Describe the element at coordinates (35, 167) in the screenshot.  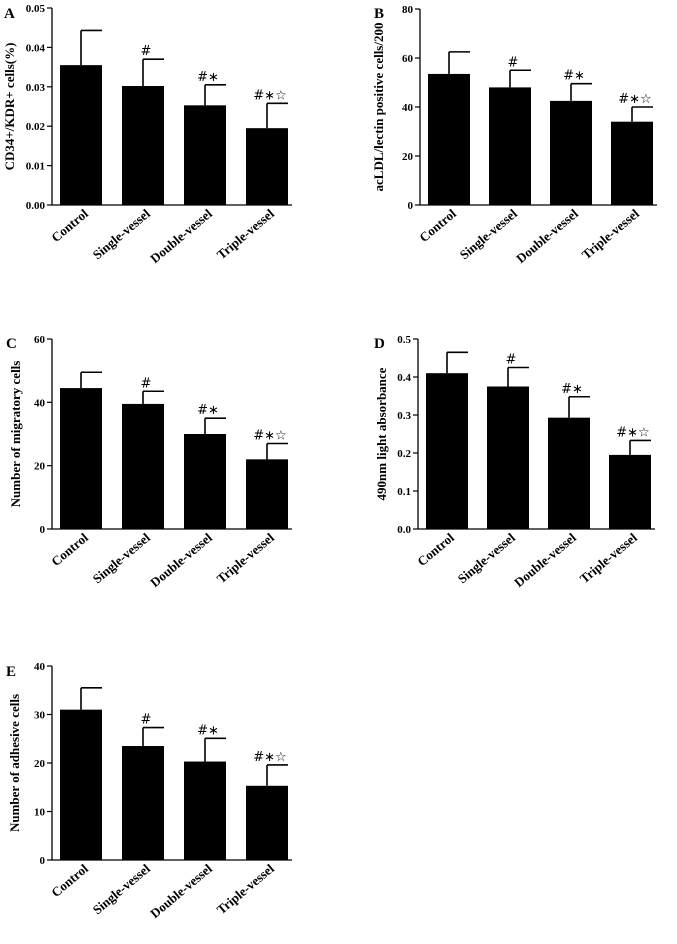
I see `y-tick-label: 0.01` at that location.